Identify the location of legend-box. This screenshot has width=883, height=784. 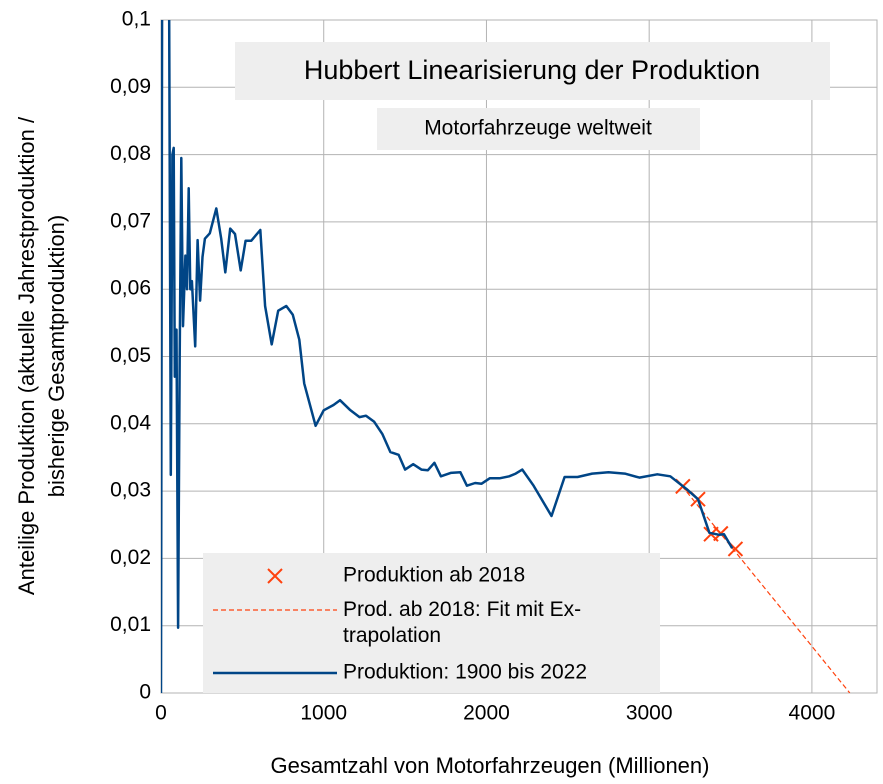
(431, 623).